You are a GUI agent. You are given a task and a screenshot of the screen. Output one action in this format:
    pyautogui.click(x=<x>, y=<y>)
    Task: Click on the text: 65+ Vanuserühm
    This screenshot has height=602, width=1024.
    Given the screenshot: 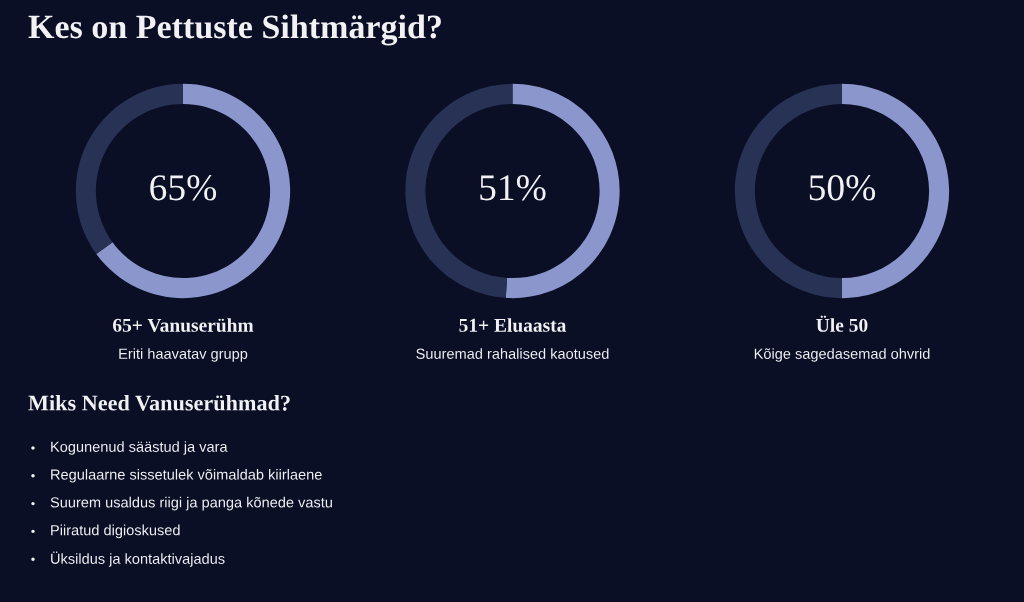 What is the action you would take?
    pyautogui.click(x=183, y=325)
    